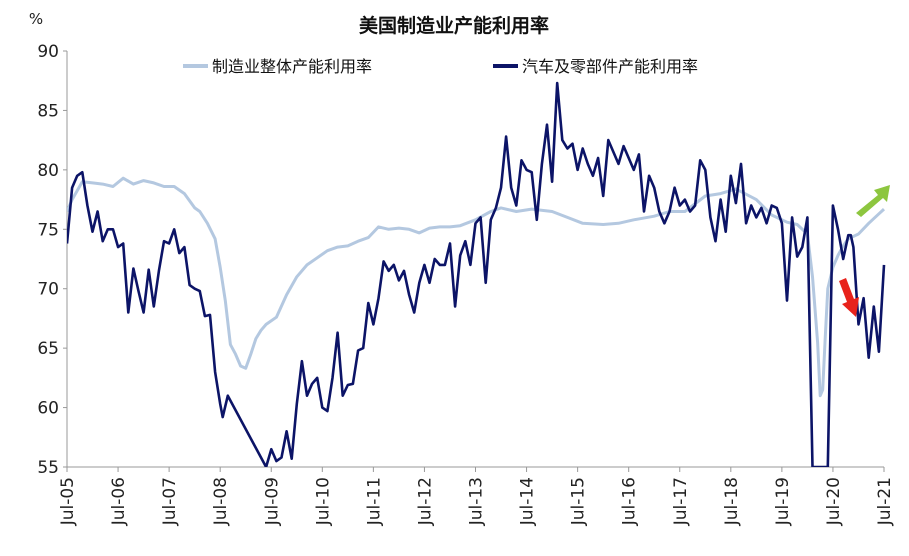 The width and height of the screenshot is (909, 556). What do you see at coordinates (48, 468) in the screenshot?
I see `y-tick-label: 55` at bounding box center [48, 468].